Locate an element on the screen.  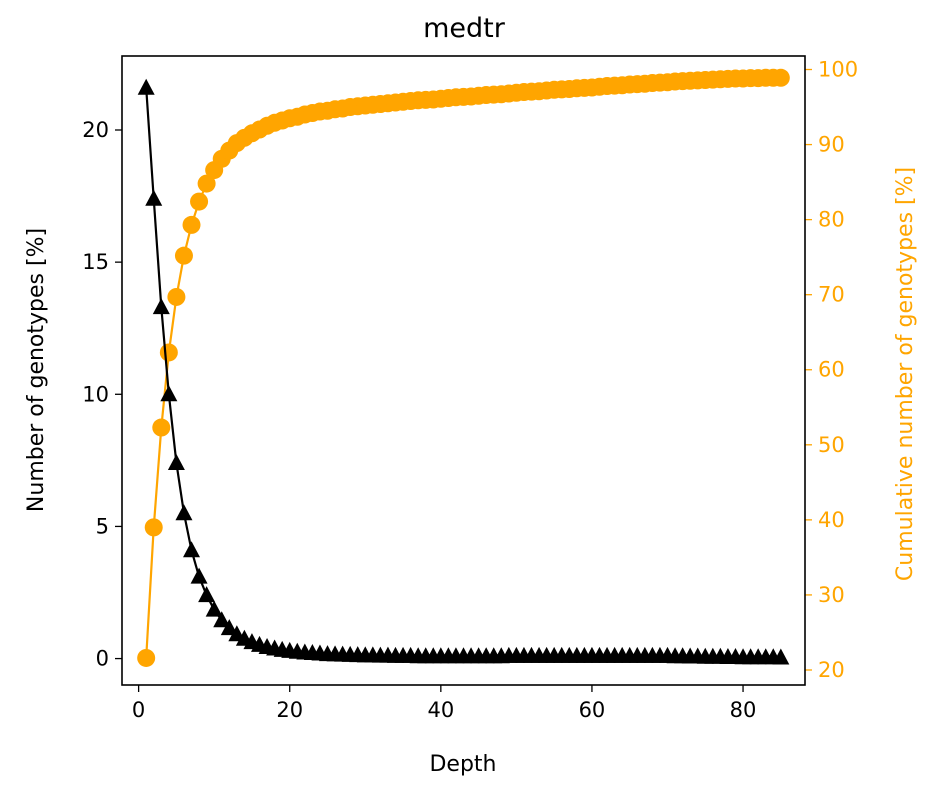
right-axis-ticks: 20 30 40 50 60 70 80 90 100 is located at coordinates (831, 370).